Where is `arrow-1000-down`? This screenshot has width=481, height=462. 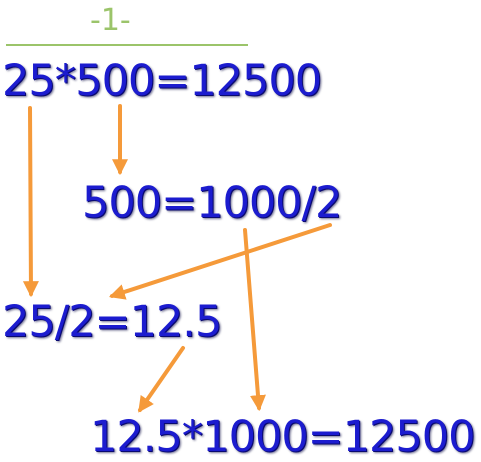 arrow-1000-down is located at coordinates (252, 319).